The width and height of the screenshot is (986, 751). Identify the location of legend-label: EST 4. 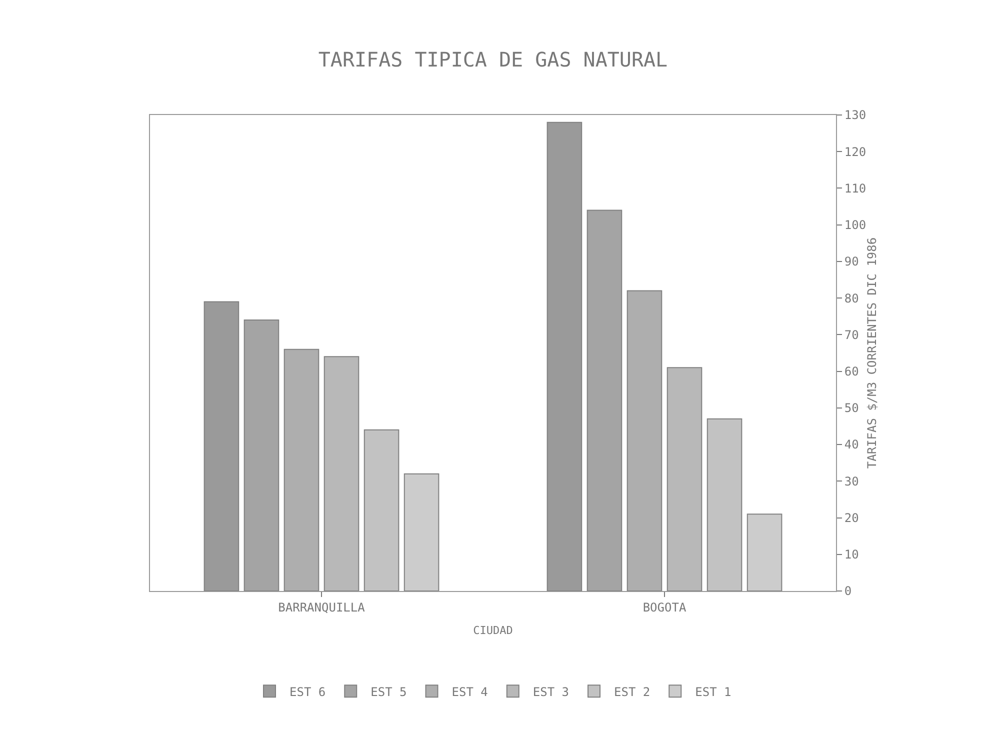
(470, 691).